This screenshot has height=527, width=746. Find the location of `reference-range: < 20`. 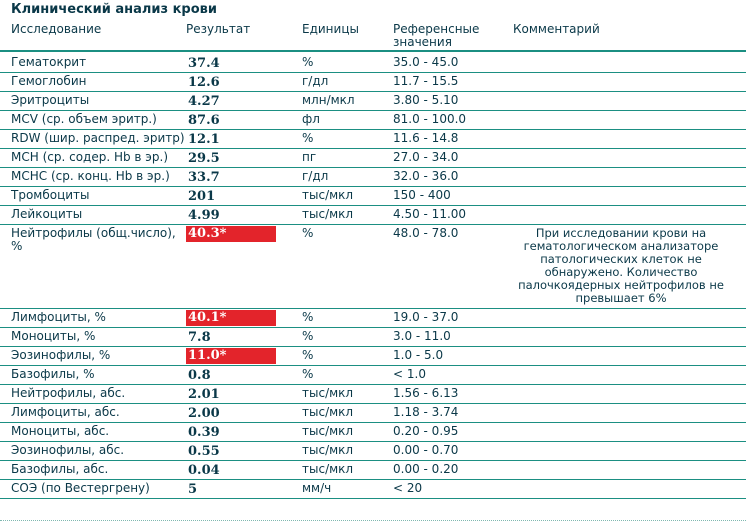

reference-range: < 20 is located at coordinates (408, 488).